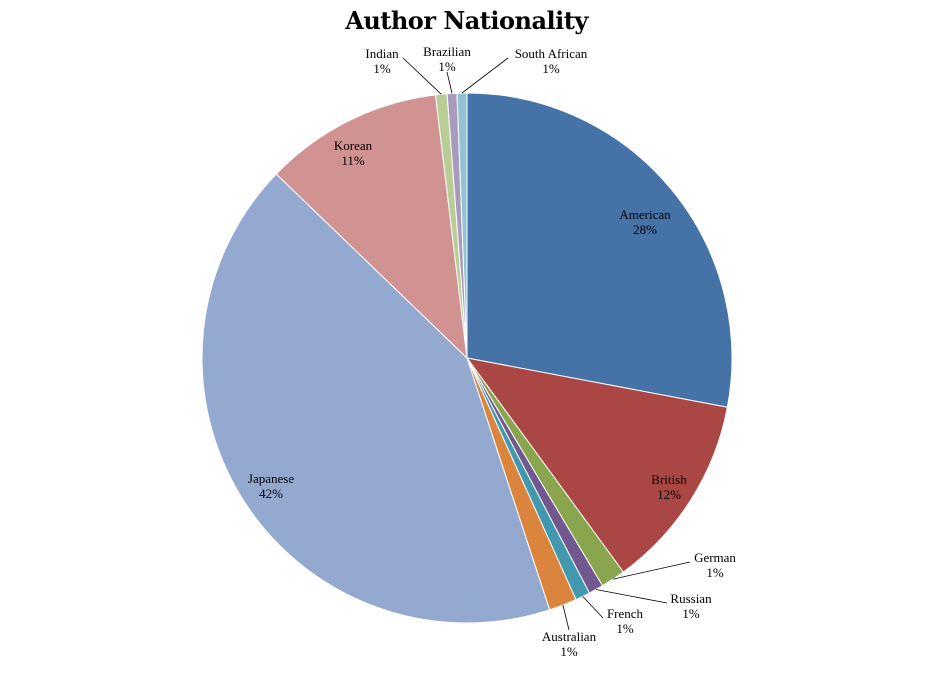  What do you see at coordinates (645, 229) in the screenshot?
I see `slice-label-percent: 28%` at bounding box center [645, 229].